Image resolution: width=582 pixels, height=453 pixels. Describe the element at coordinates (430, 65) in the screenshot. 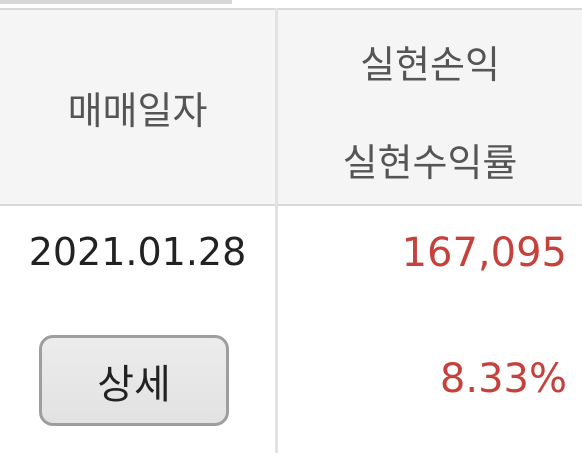

I see `header-realized-pl: 실현손익` at that location.